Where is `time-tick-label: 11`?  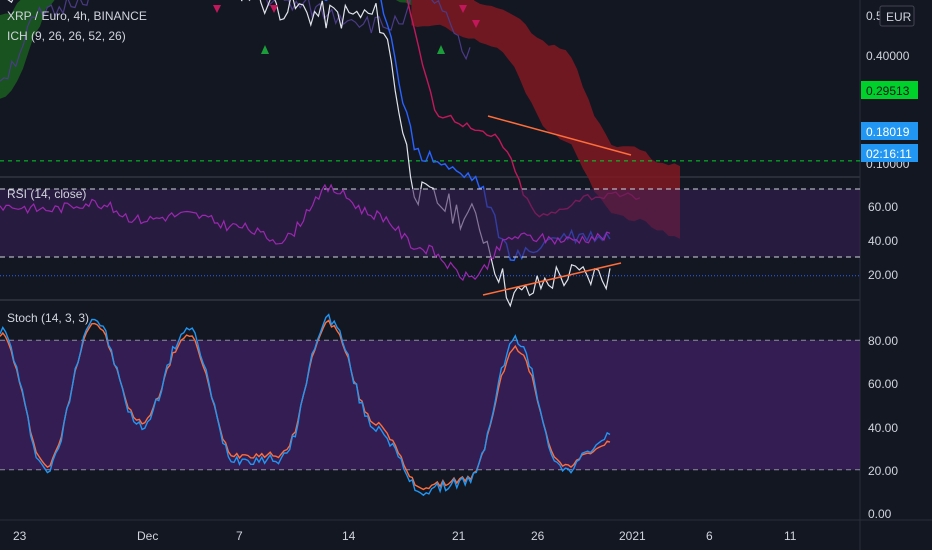
time-tick-label: 11 is located at coordinates (790, 536).